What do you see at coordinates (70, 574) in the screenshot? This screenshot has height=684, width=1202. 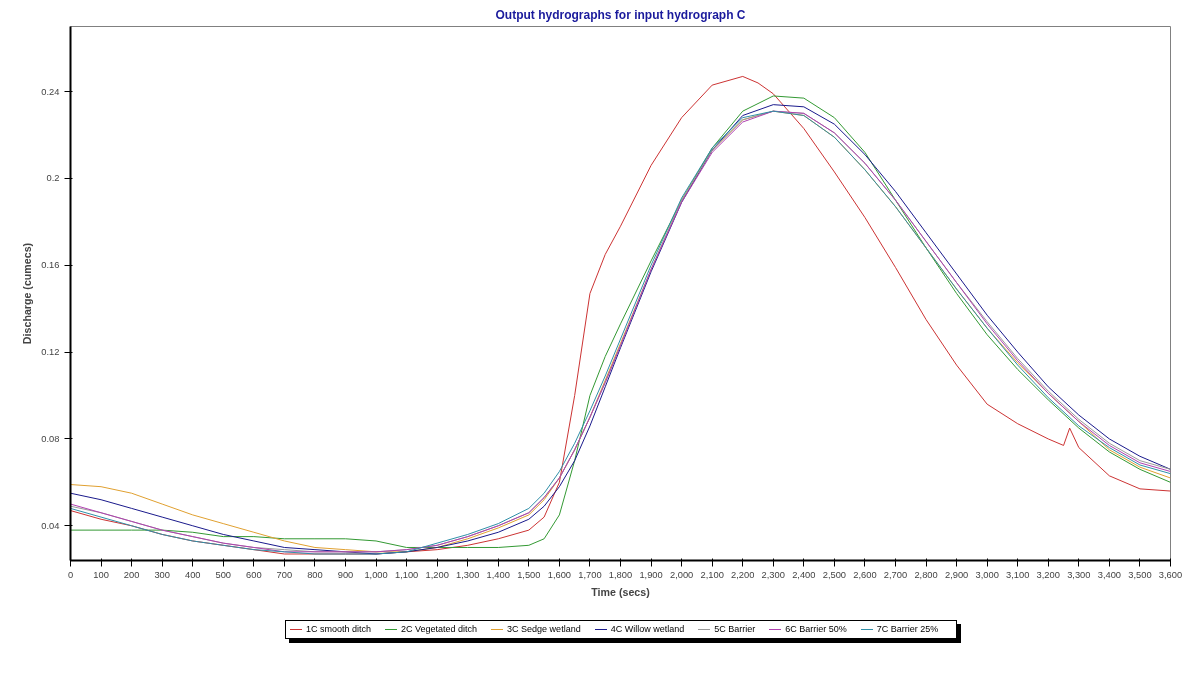 I see `x-tick-label: 0` at bounding box center [70, 574].